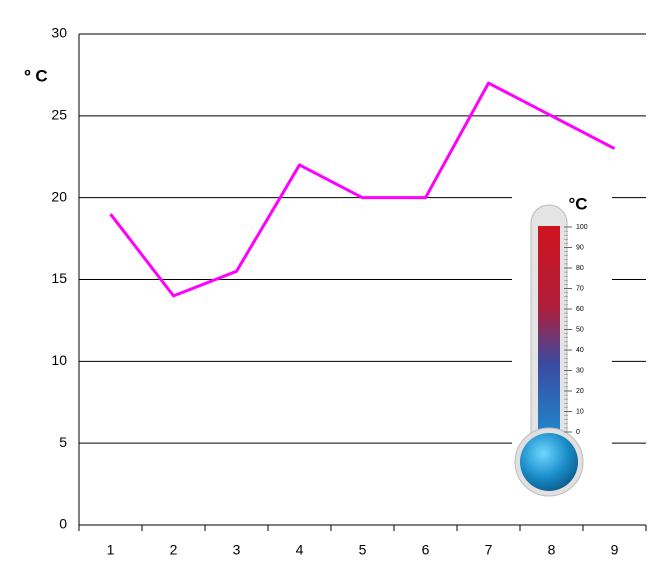  I want to click on thermometer-unit: °C, so click(577, 203).